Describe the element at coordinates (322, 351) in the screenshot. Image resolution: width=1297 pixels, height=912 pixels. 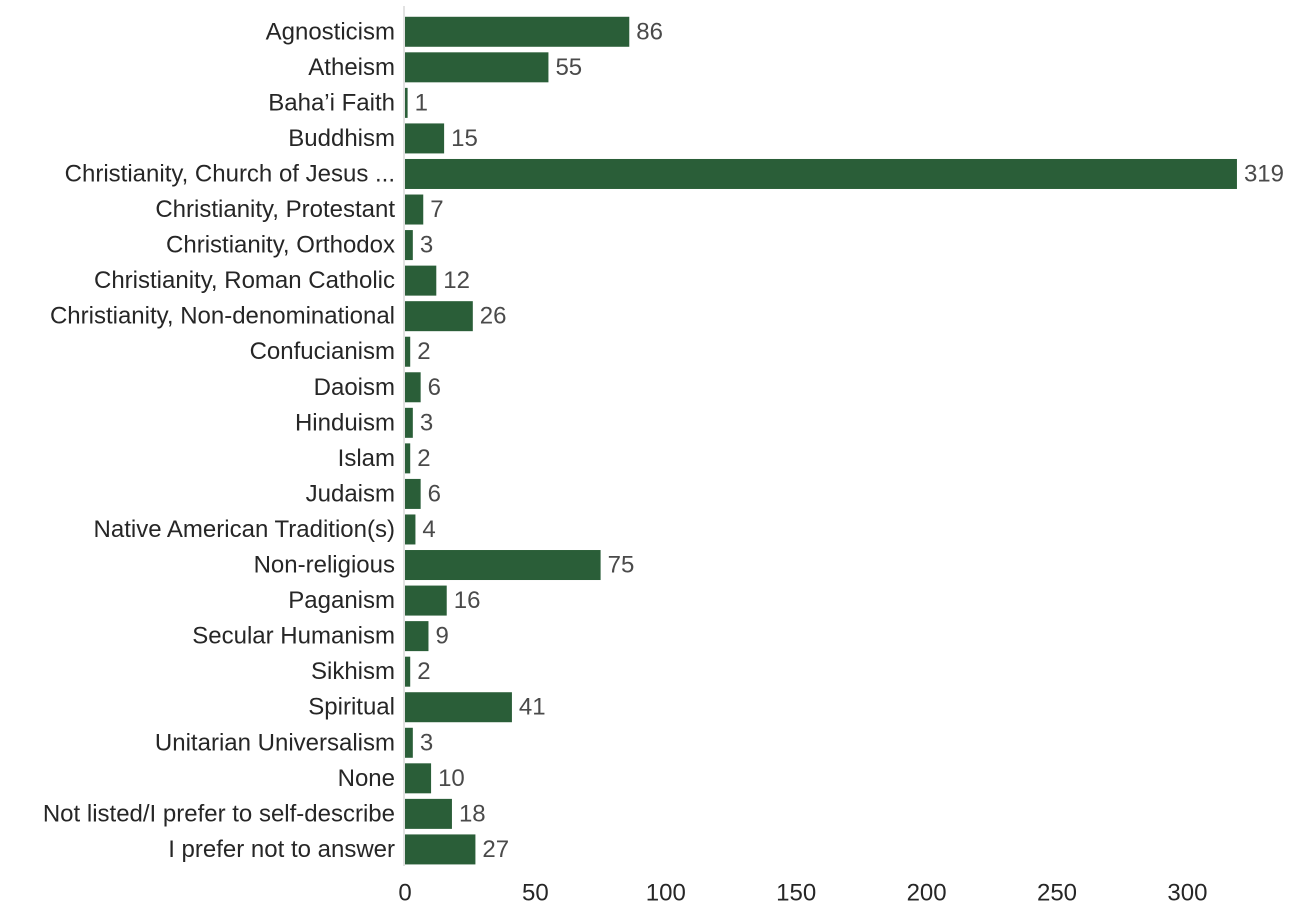
I see `category-label: Confucianism` at that location.